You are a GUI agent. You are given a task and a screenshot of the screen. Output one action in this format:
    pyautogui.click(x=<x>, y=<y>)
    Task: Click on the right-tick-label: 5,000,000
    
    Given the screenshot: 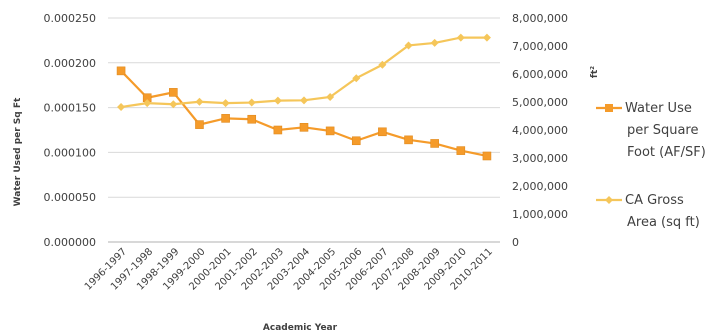 What is the action you would take?
    pyautogui.click(x=540, y=102)
    